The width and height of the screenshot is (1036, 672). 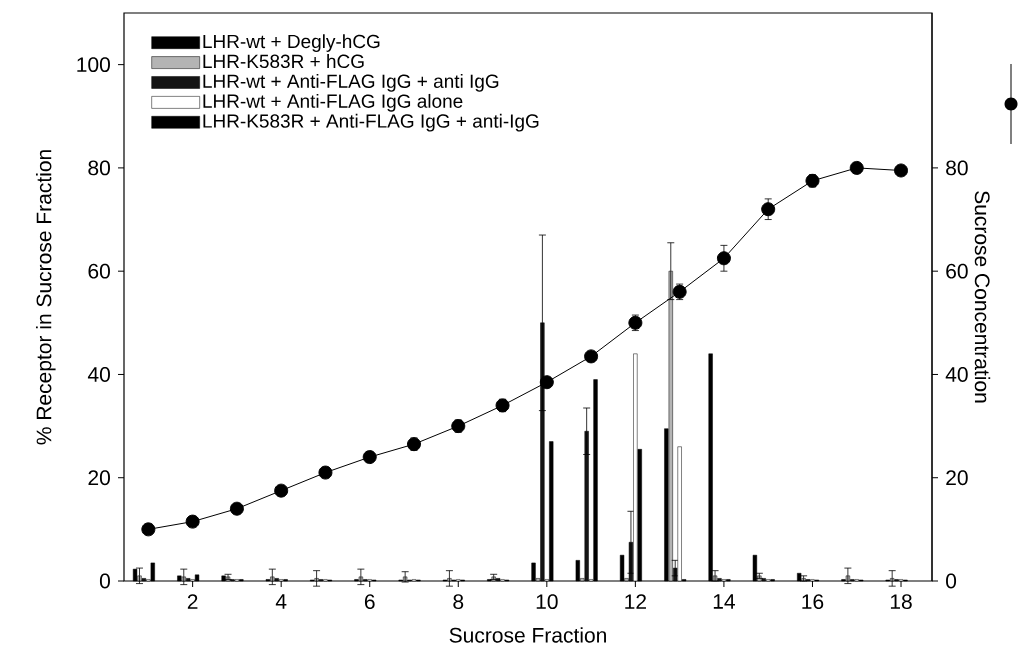 I want to click on y2-tick-label: 0, so click(x=951, y=581).